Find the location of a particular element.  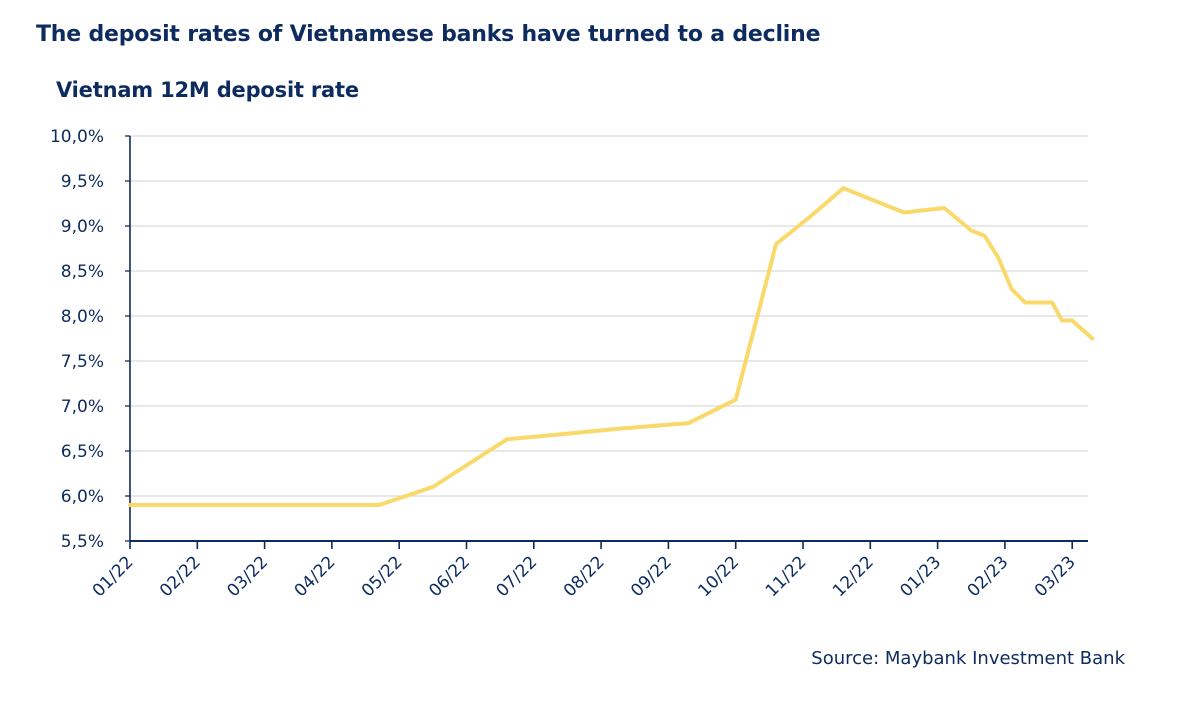

x-tick-label: 01/23 is located at coordinates (920, 576).